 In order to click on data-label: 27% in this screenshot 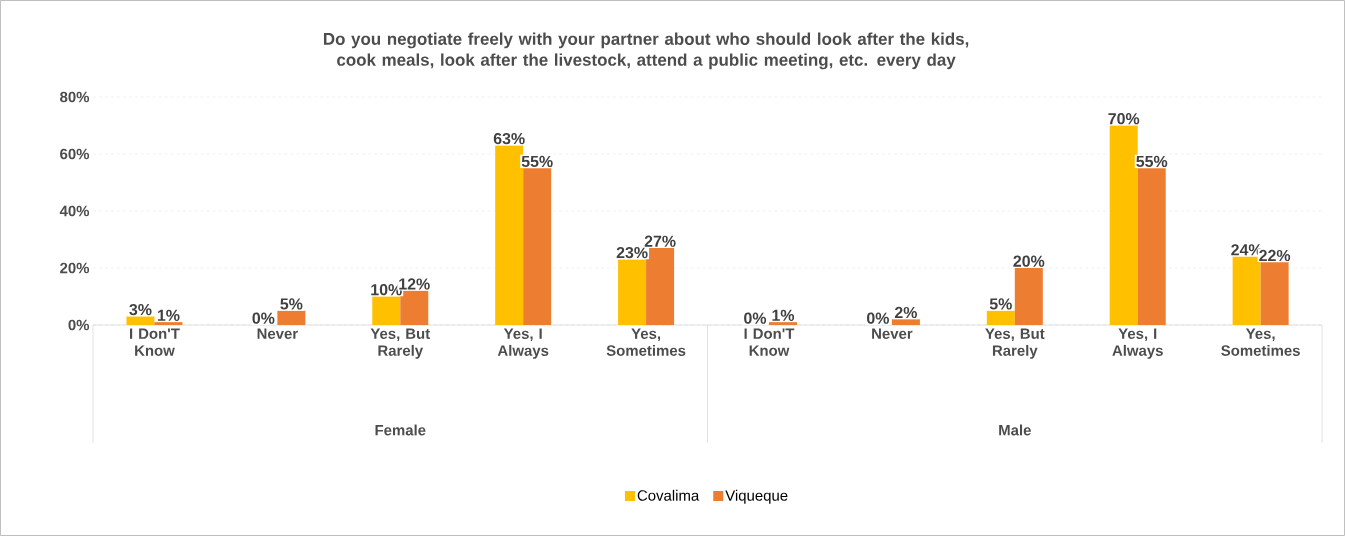, I will do `click(660, 241)`.